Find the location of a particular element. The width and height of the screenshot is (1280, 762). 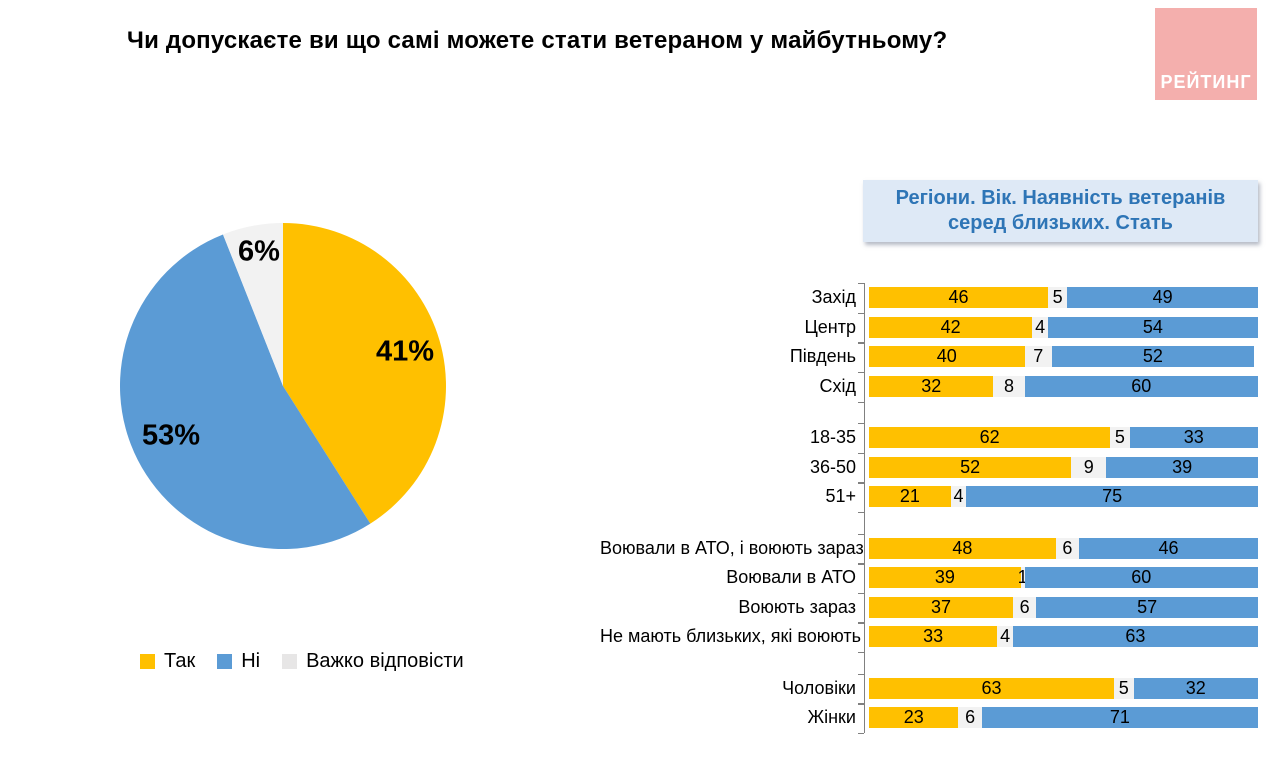

bar-stack: 40 7 52 is located at coordinates (1063, 357).